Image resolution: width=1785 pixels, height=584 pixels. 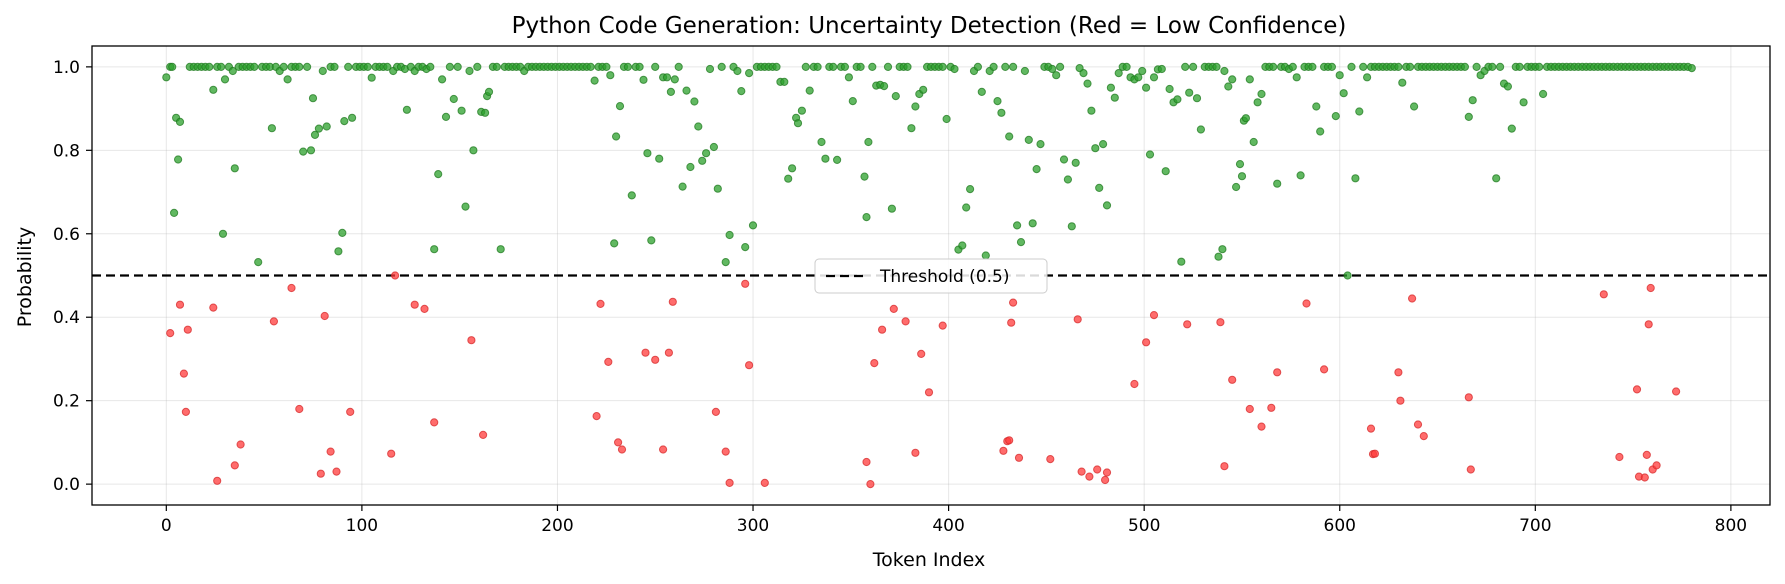 I want to click on y-tick-label: 0.6, so click(x=66, y=235).